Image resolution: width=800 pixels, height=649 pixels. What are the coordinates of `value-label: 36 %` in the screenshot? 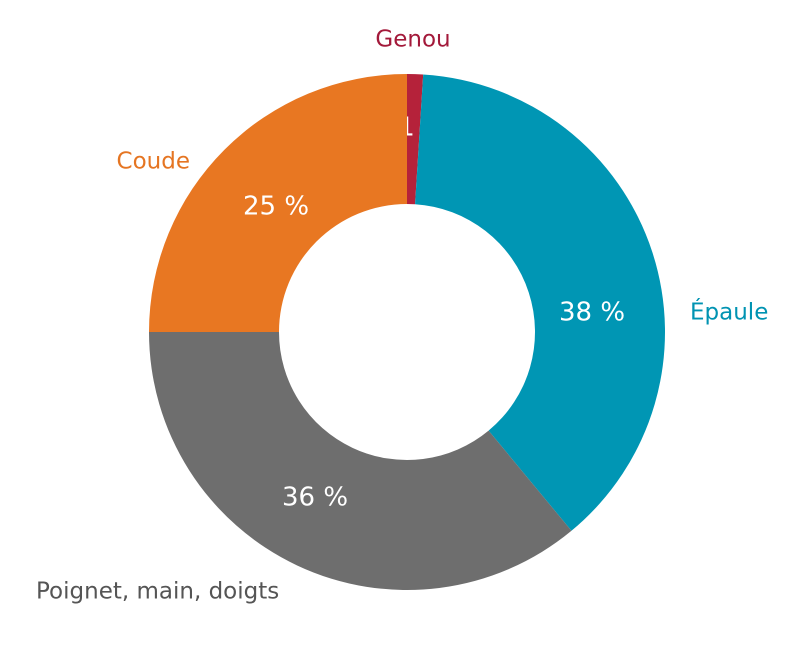 It's located at (315, 498).